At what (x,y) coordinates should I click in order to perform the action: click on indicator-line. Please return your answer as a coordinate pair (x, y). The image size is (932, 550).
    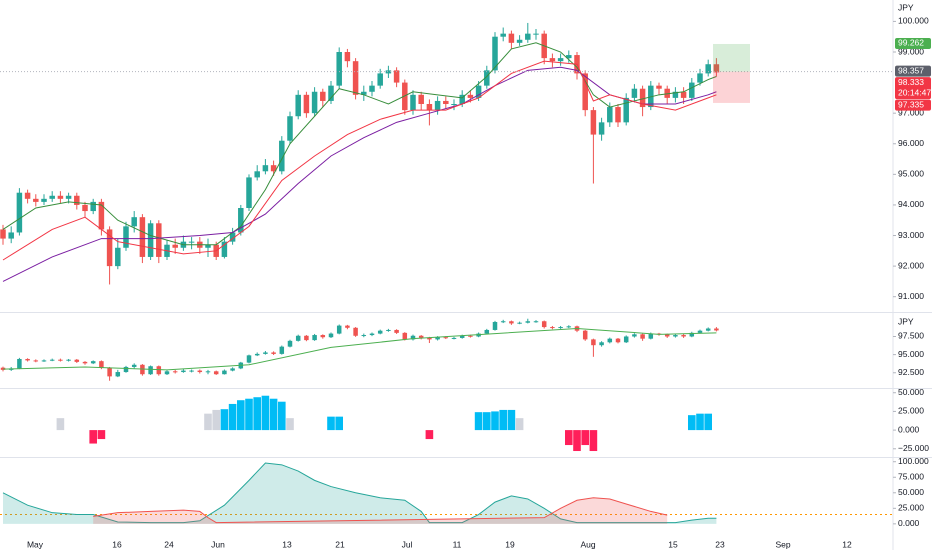
    Looking at the image, I should click on (359, 349).